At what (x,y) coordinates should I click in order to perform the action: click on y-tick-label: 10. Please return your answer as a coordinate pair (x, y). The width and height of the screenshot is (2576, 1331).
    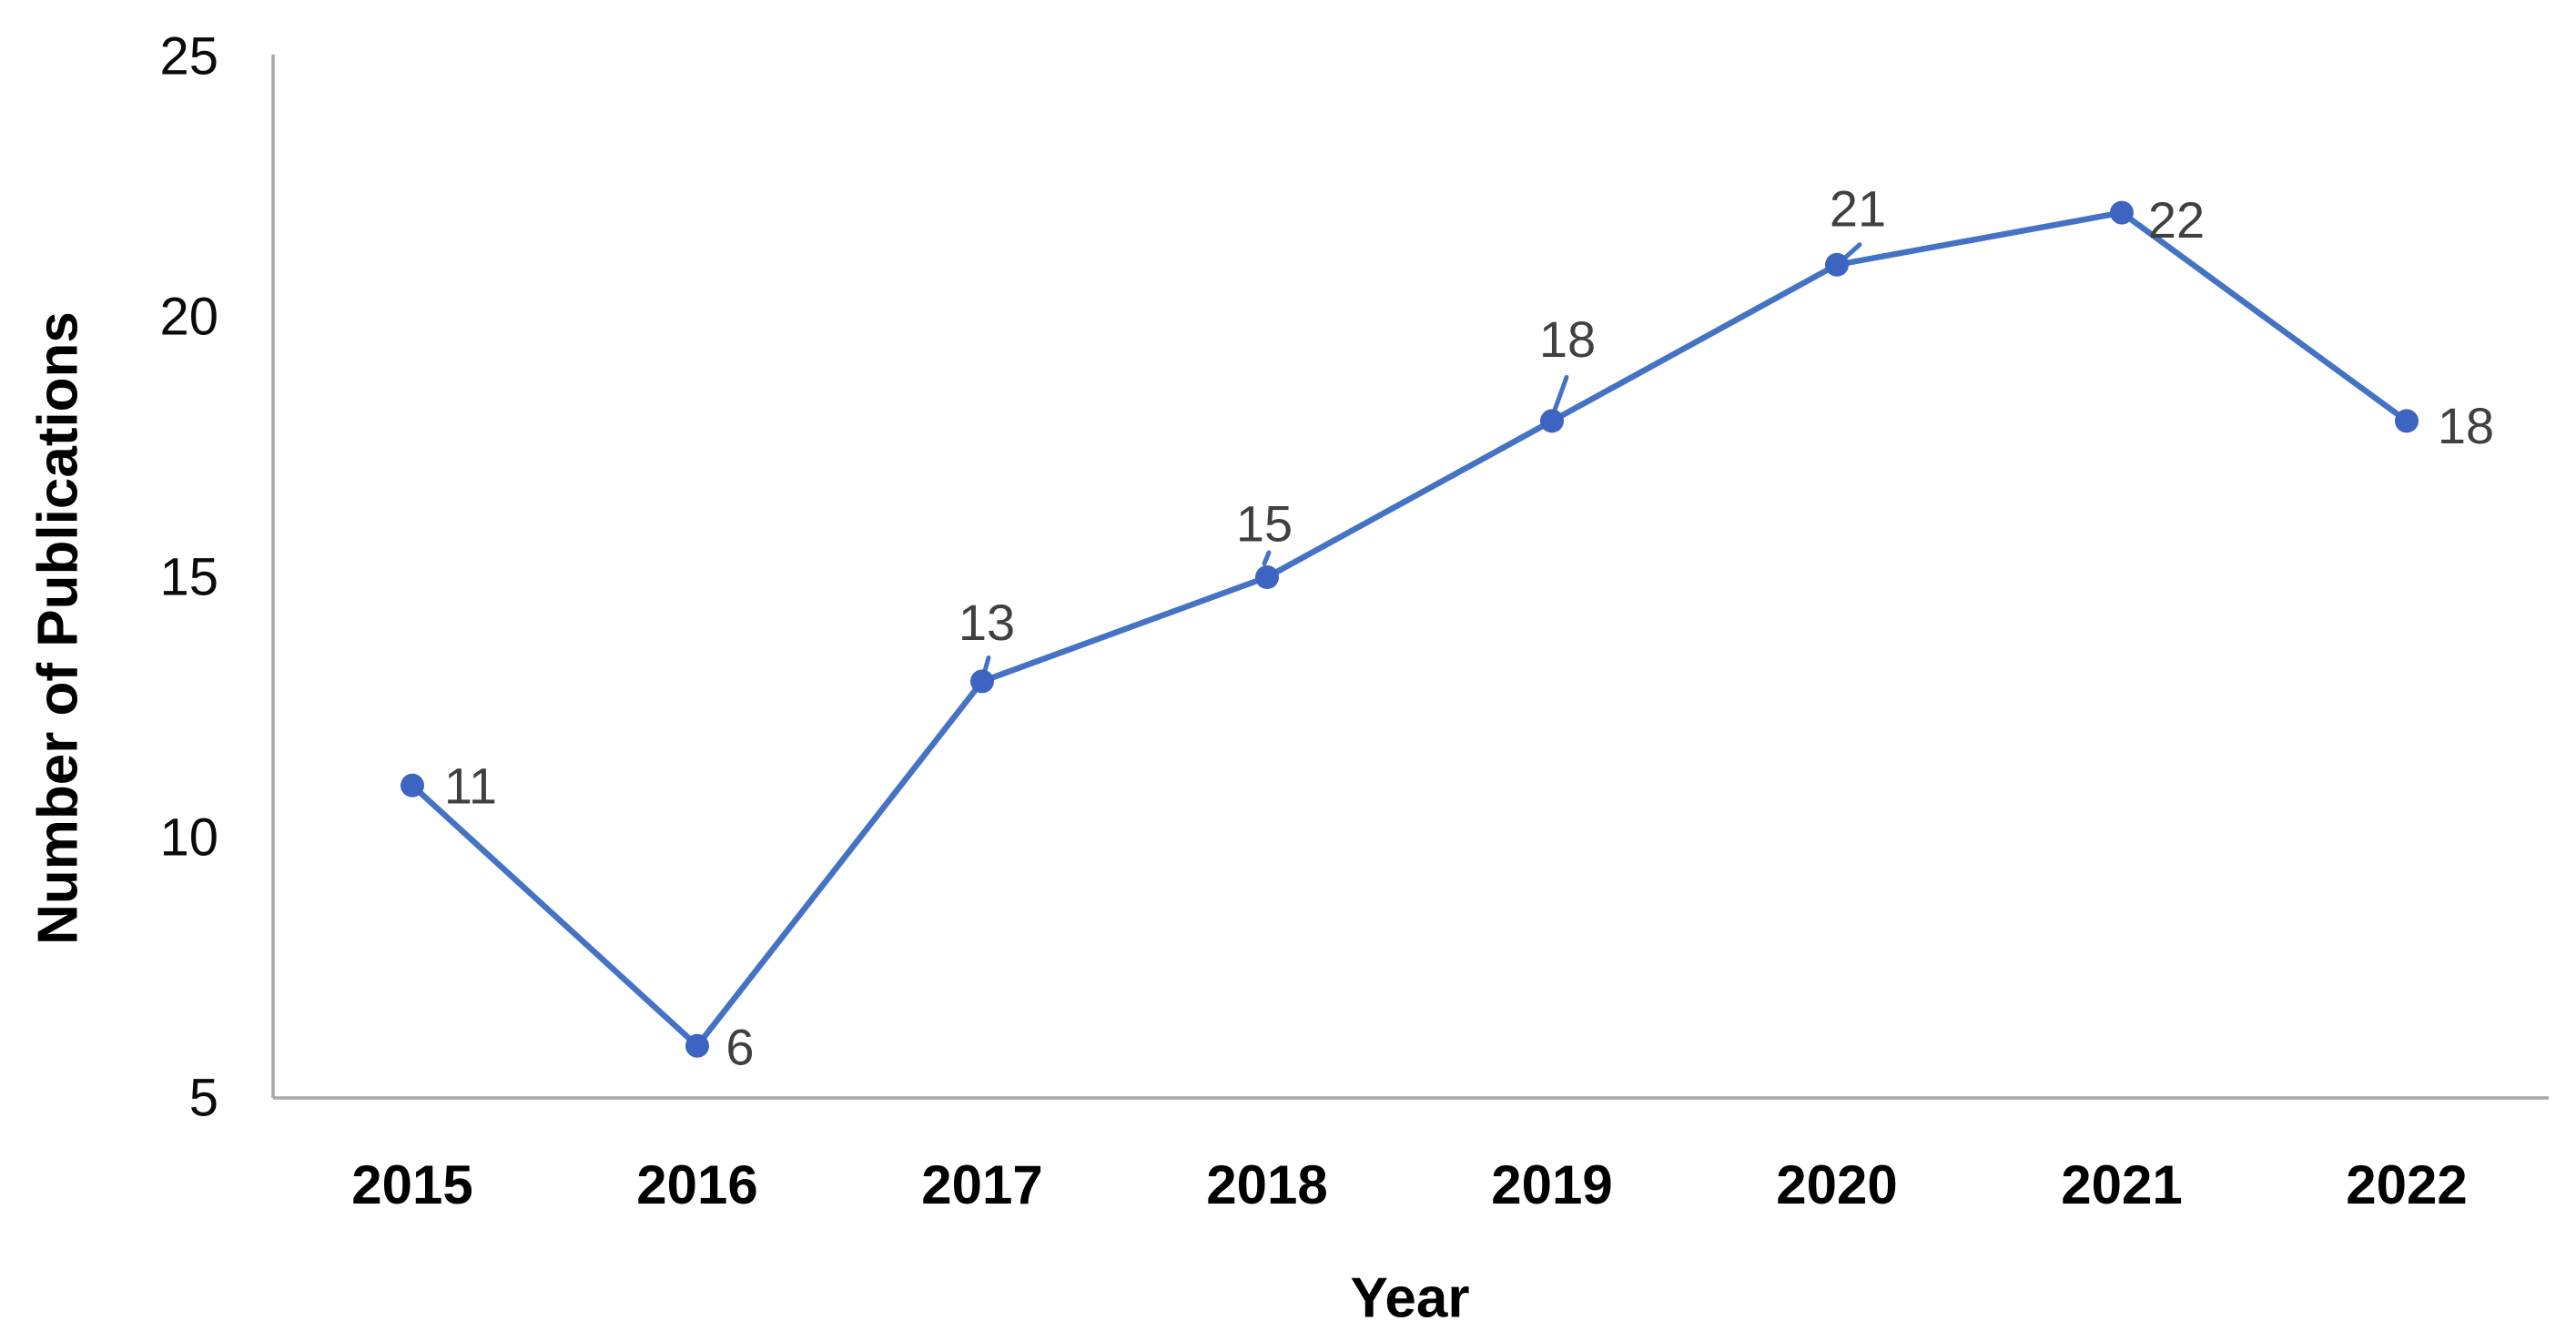
    Looking at the image, I should click on (188, 838).